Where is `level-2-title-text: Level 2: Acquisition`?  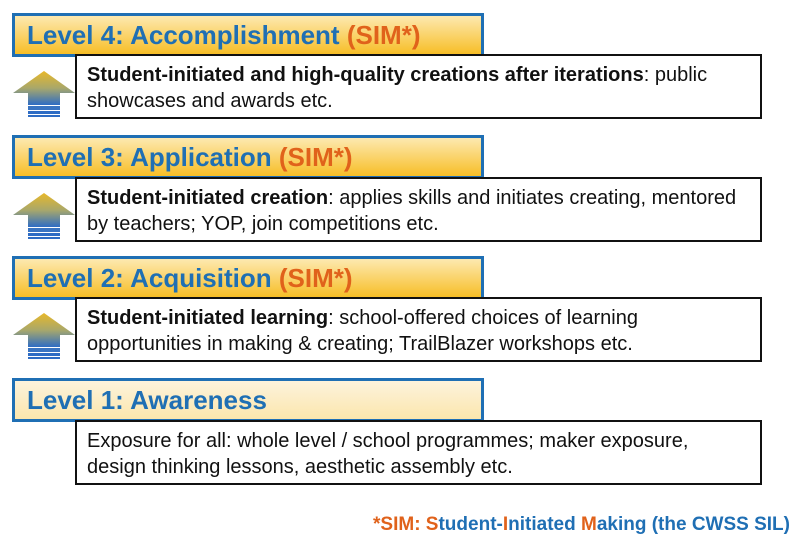 level-2-title-text: Level 2: Acquisition is located at coordinates (149, 278).